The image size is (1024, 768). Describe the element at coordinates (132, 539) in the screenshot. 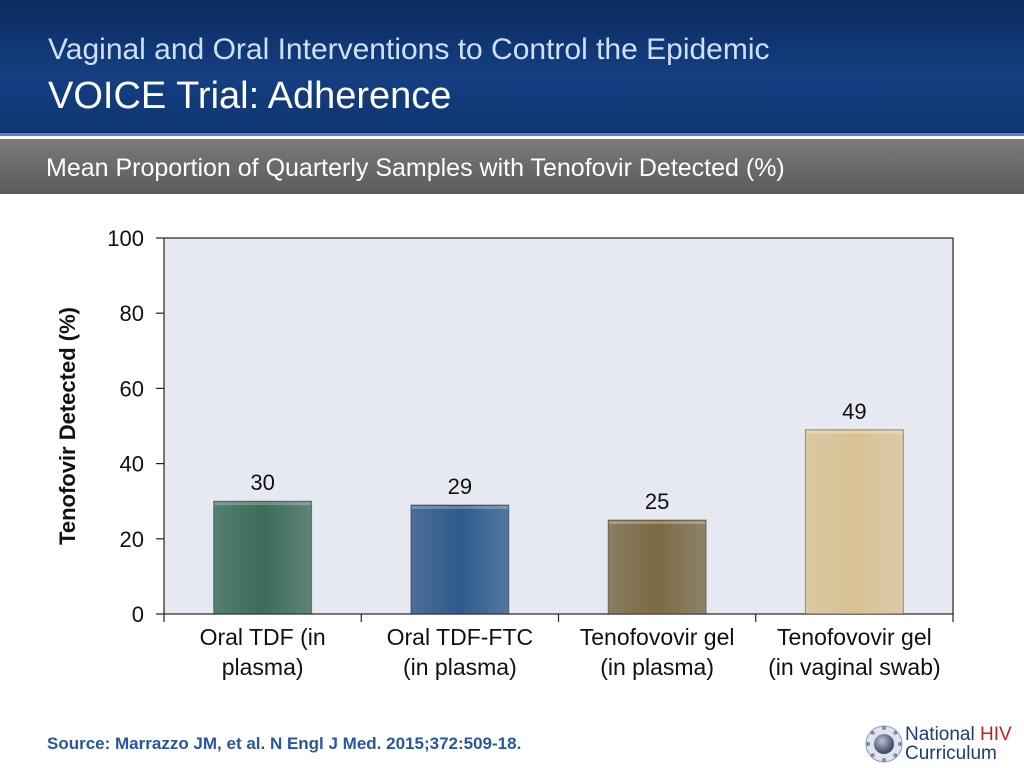

I see `y-tick-label: 20` at that location.